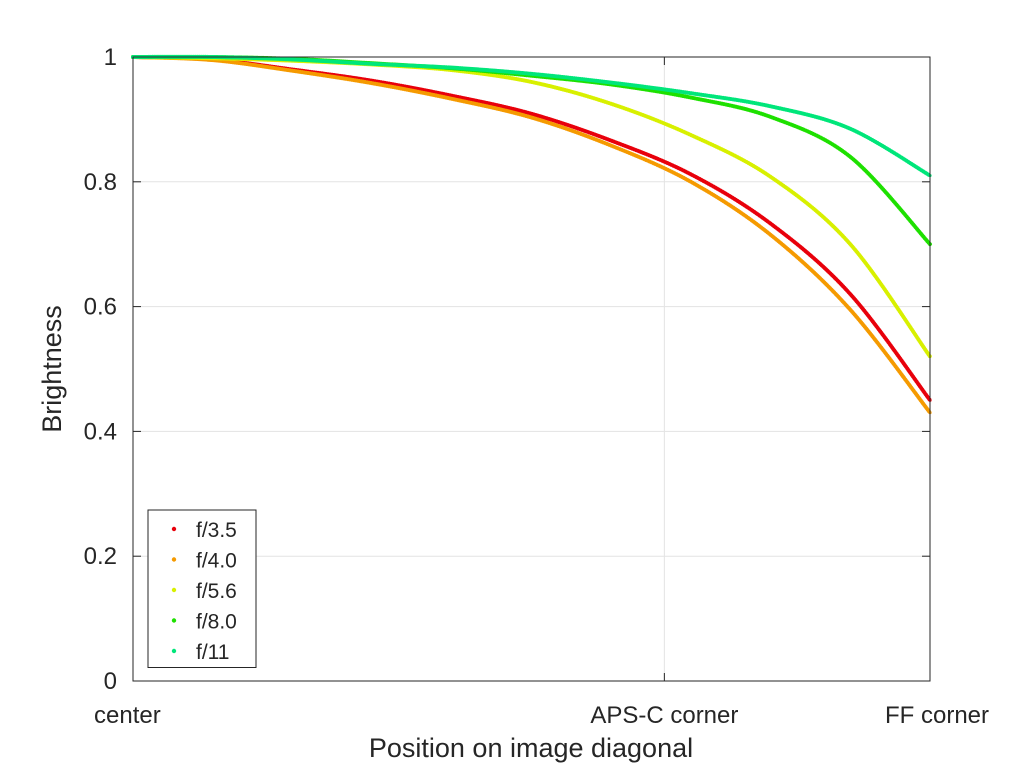 The height and width of the screenshot is (771, 1026). I want to click on legend-label-f/4.0: f/4.0, so click(216, 561).